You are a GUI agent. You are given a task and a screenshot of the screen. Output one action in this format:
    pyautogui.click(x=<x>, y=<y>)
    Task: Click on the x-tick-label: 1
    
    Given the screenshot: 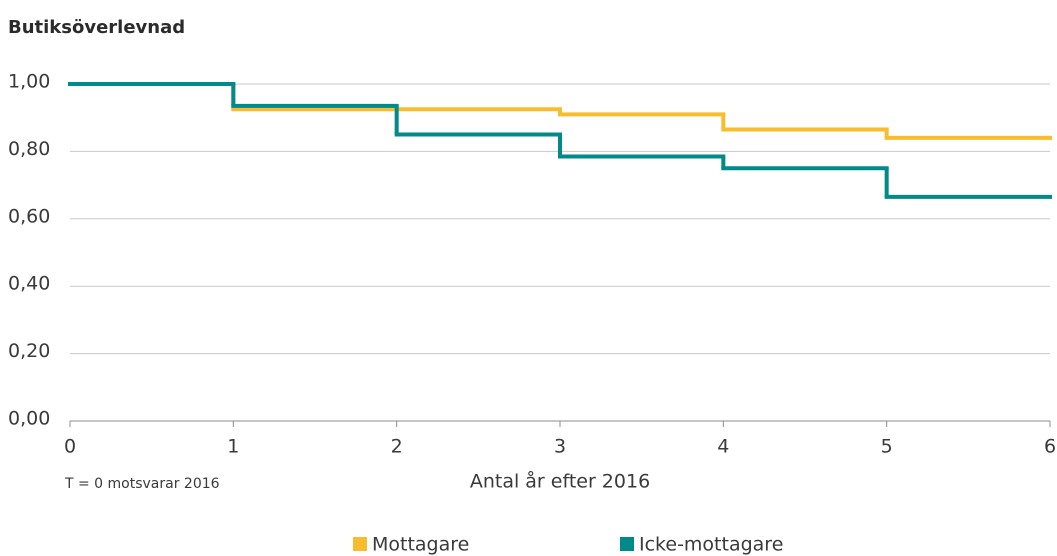 What is the action you would take?
    pyautogui.click(x=233, y=447)
    